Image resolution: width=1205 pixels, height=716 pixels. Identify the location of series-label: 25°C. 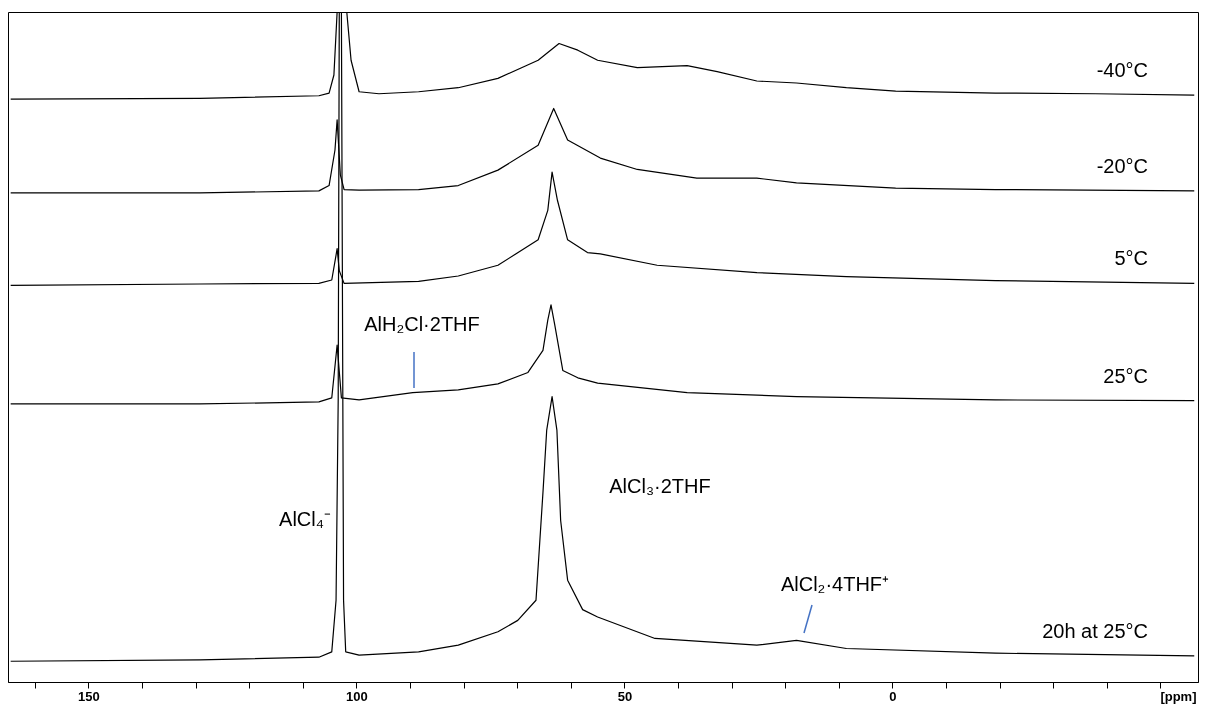
(1125, 375).